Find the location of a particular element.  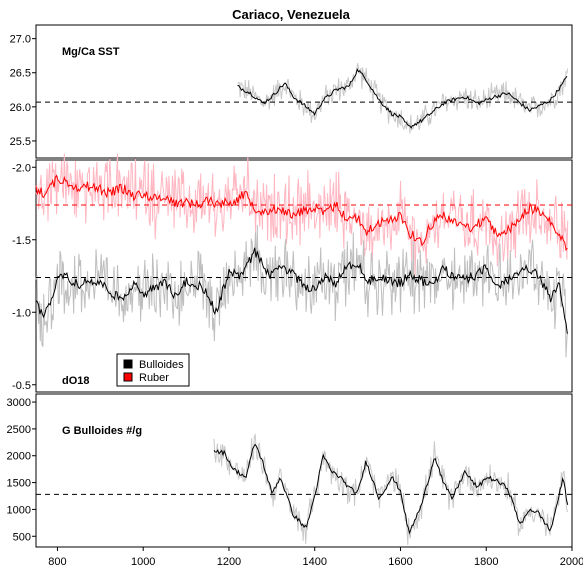

x-tick-label: 1400 is located at coordinates (314, 562).